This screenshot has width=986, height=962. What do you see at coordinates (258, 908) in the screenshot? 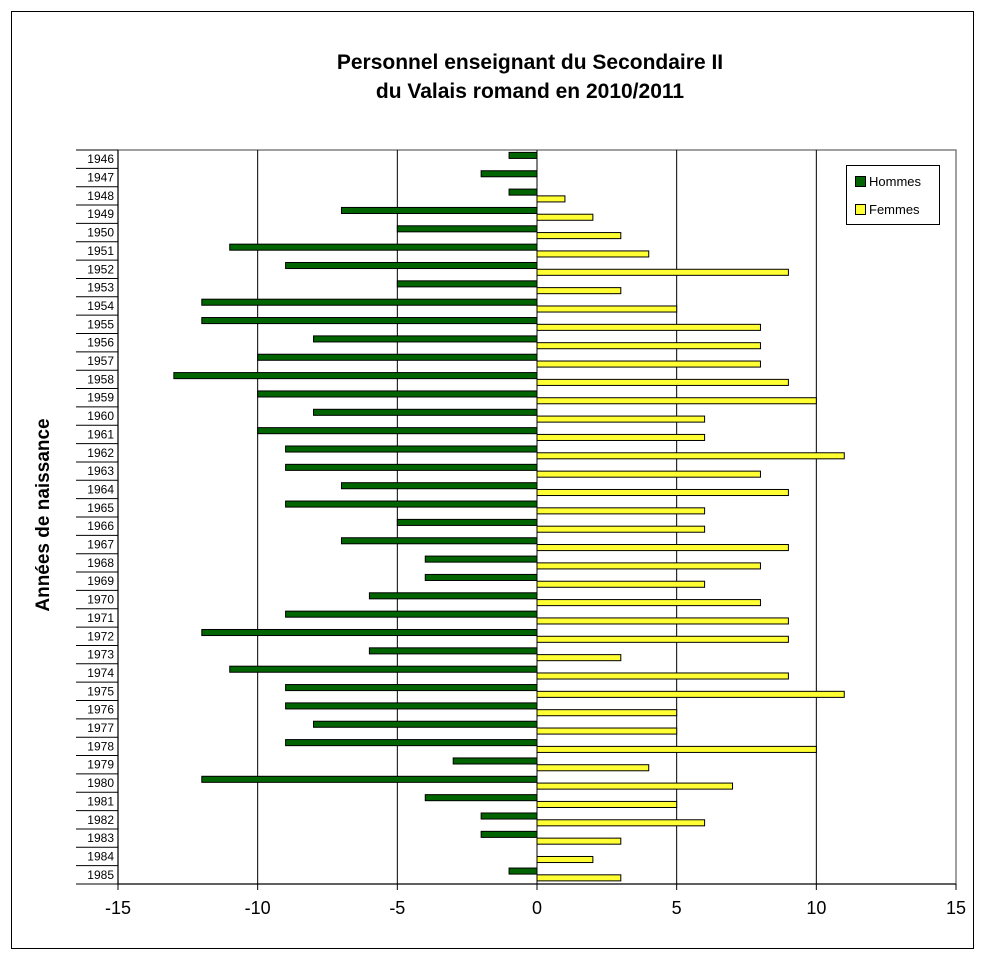
I see `x-tick-label: -10` at bounding box center [258, 908].